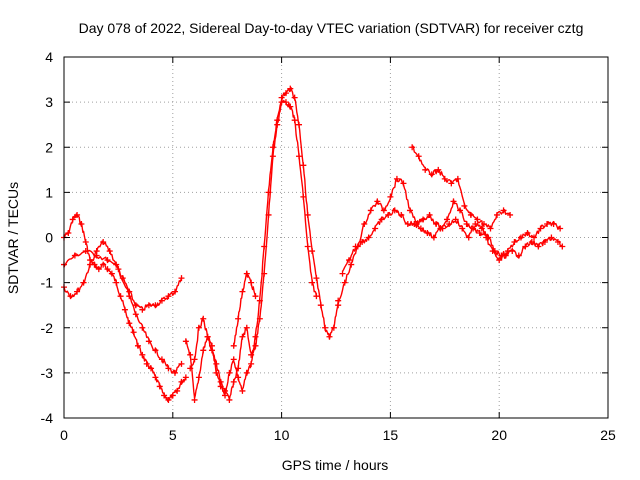 The width and height of the screenshot is (640, 480). What do you see at coordinates (47, 283) in the screenshot?
I see `y-tick-label: -1` at bounding box center [47, 283].